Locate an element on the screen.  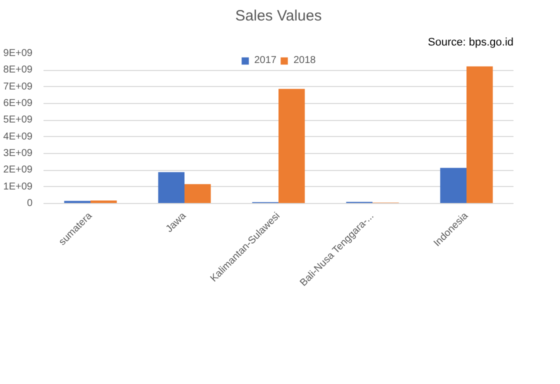
y-tick-label: 9E+09 is located at coordinates (18, 53).